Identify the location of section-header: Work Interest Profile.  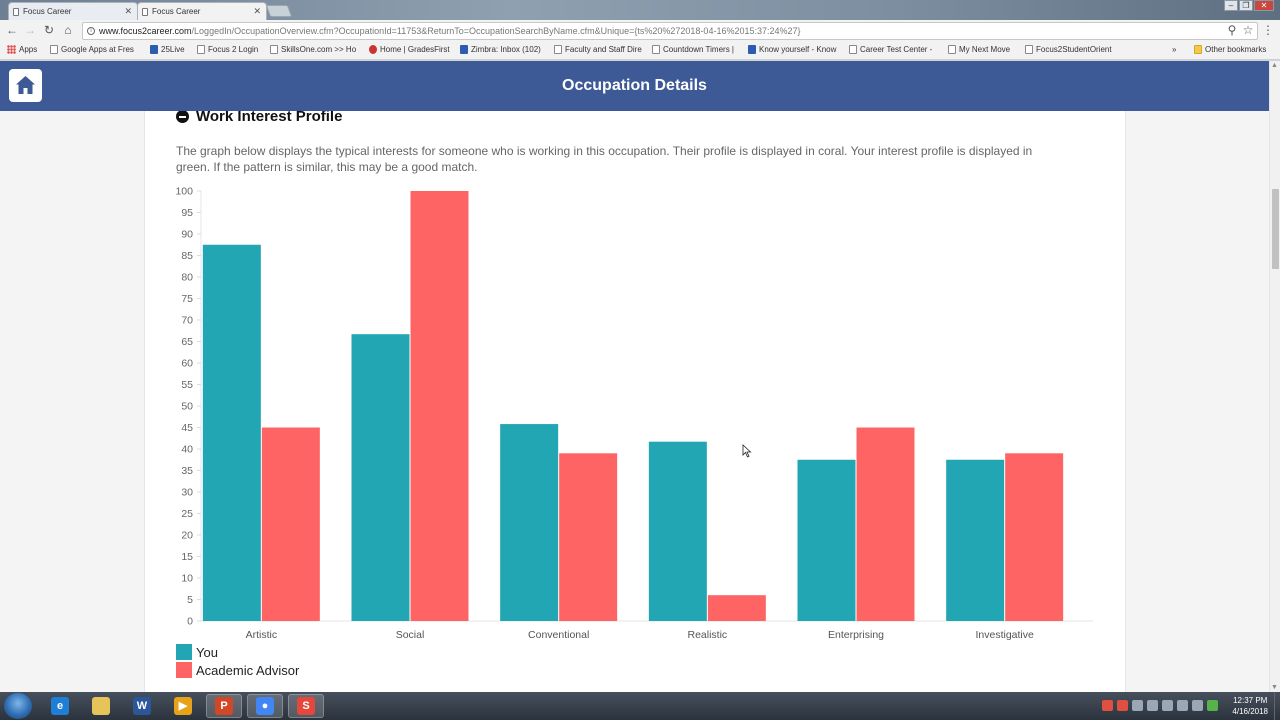
(259, 116).